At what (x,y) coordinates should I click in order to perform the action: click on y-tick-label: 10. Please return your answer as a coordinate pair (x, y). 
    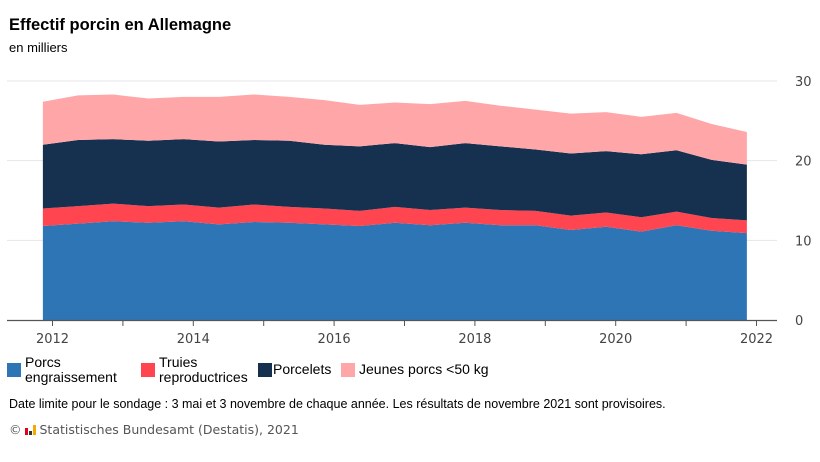
    Looking at the image, I should click on (803, 241).